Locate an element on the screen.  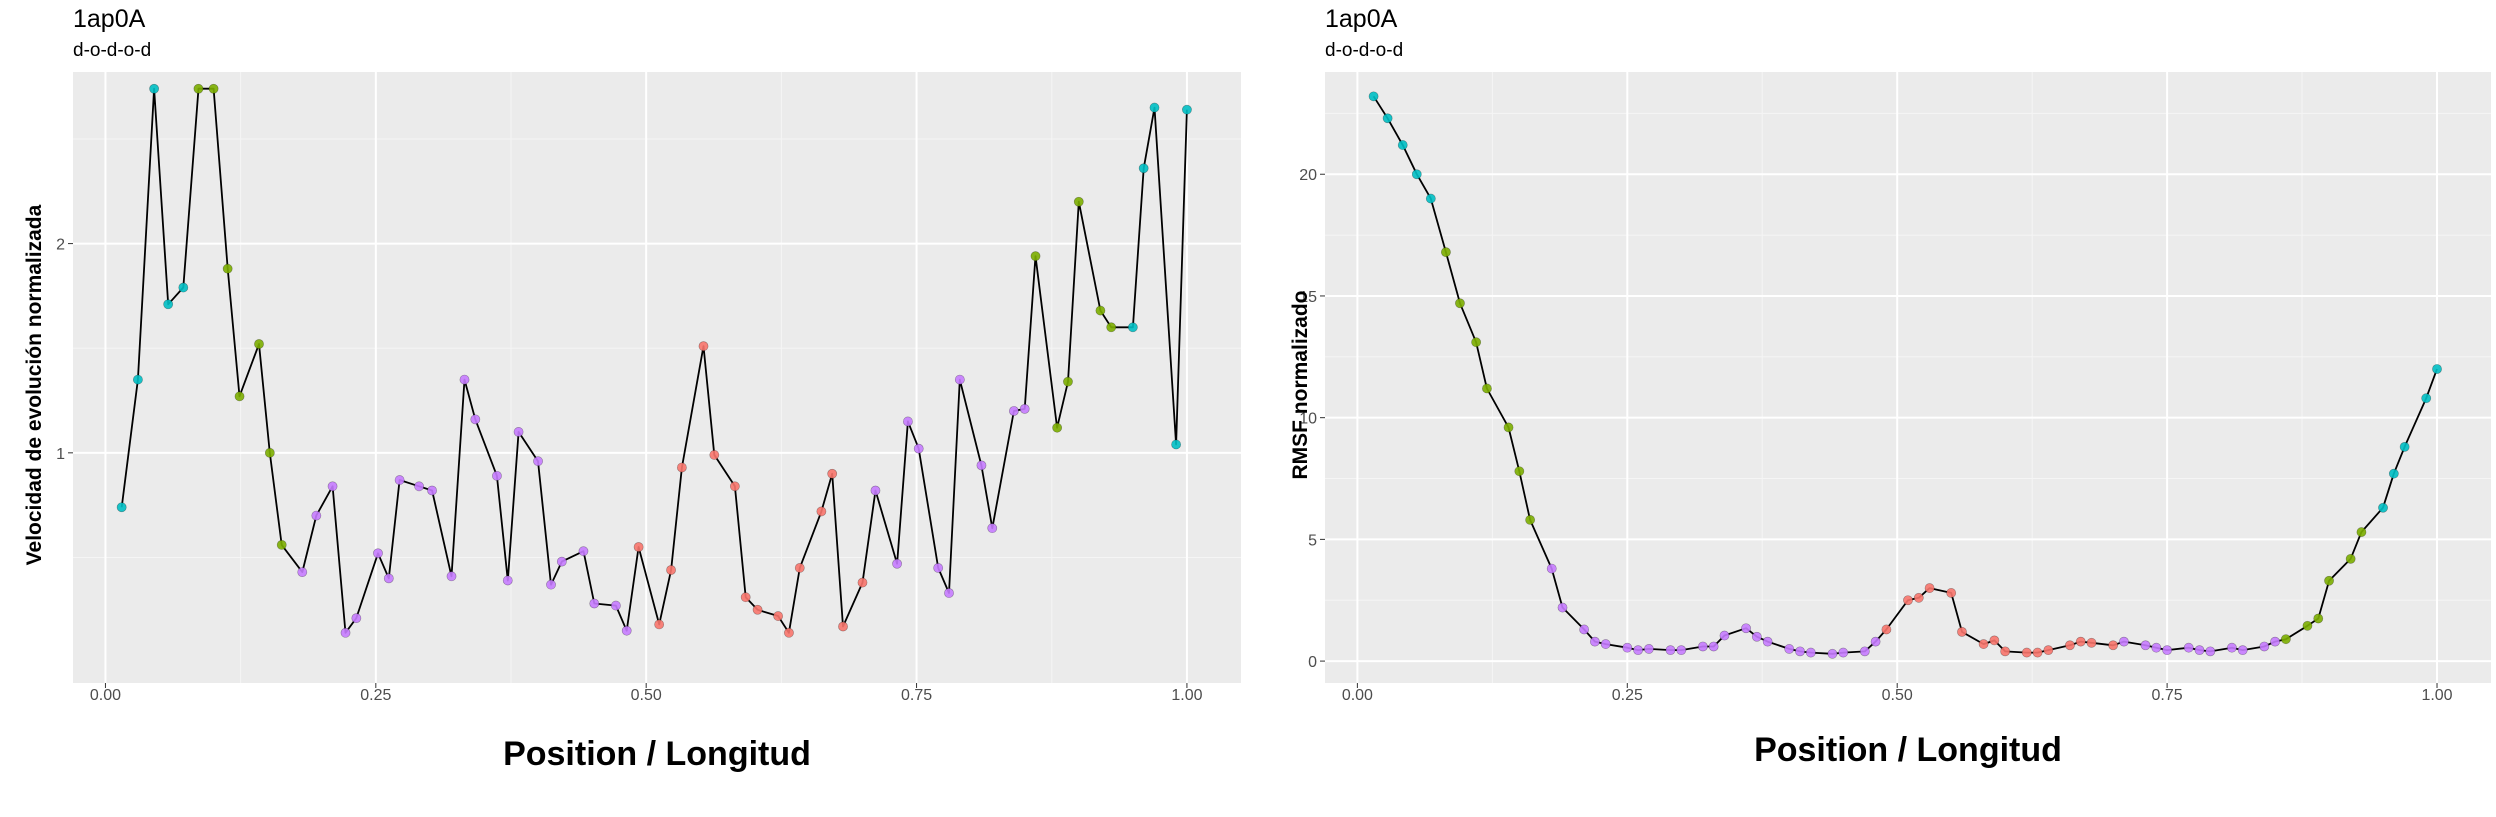
y-tick-label: 20 is located at coordinates (1308, 175).